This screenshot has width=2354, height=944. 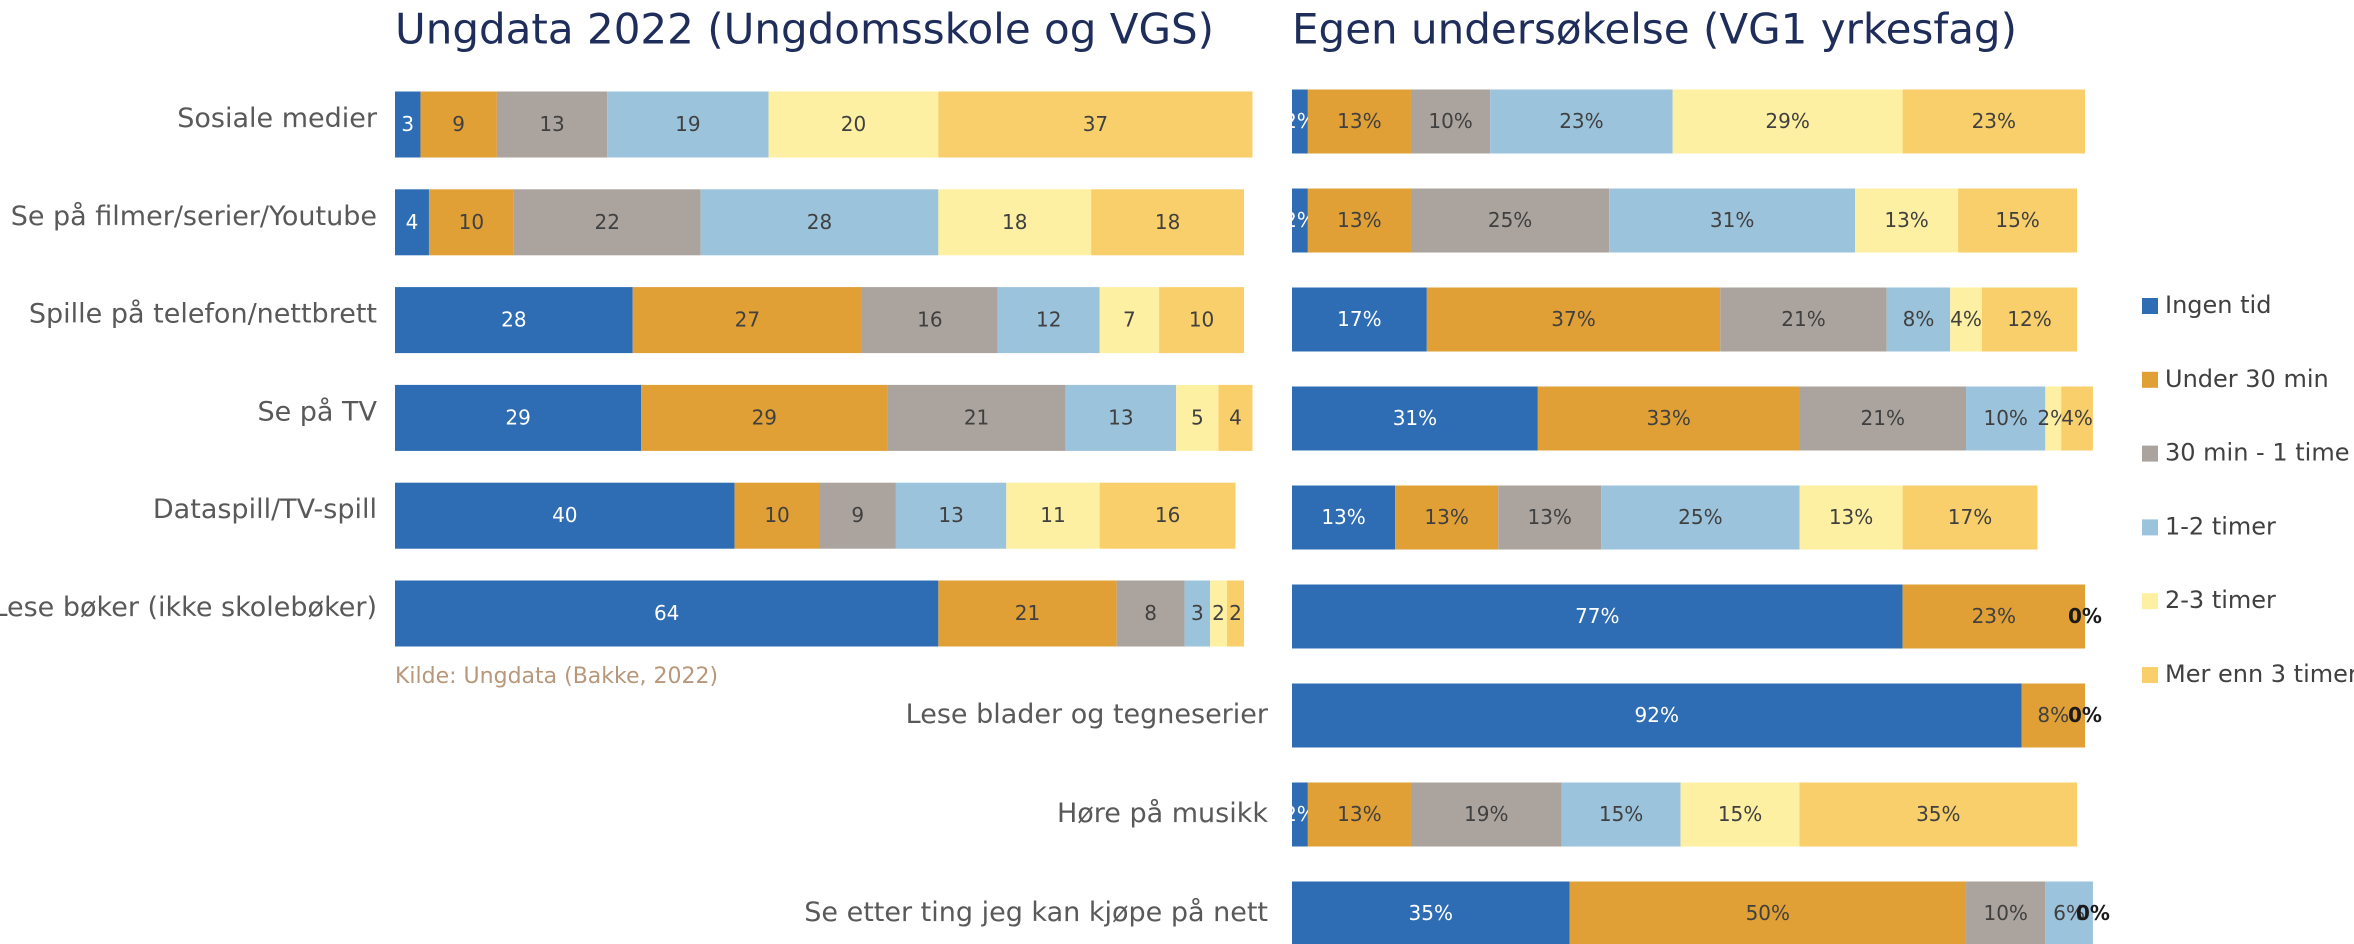 I want to click on legend-label: Under 30 min, so click(x=2247, y=379).